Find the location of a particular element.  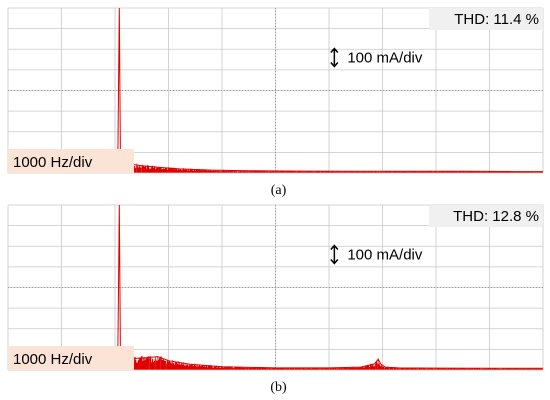

panel-caption: (a) is located at coordinates (279, 190).